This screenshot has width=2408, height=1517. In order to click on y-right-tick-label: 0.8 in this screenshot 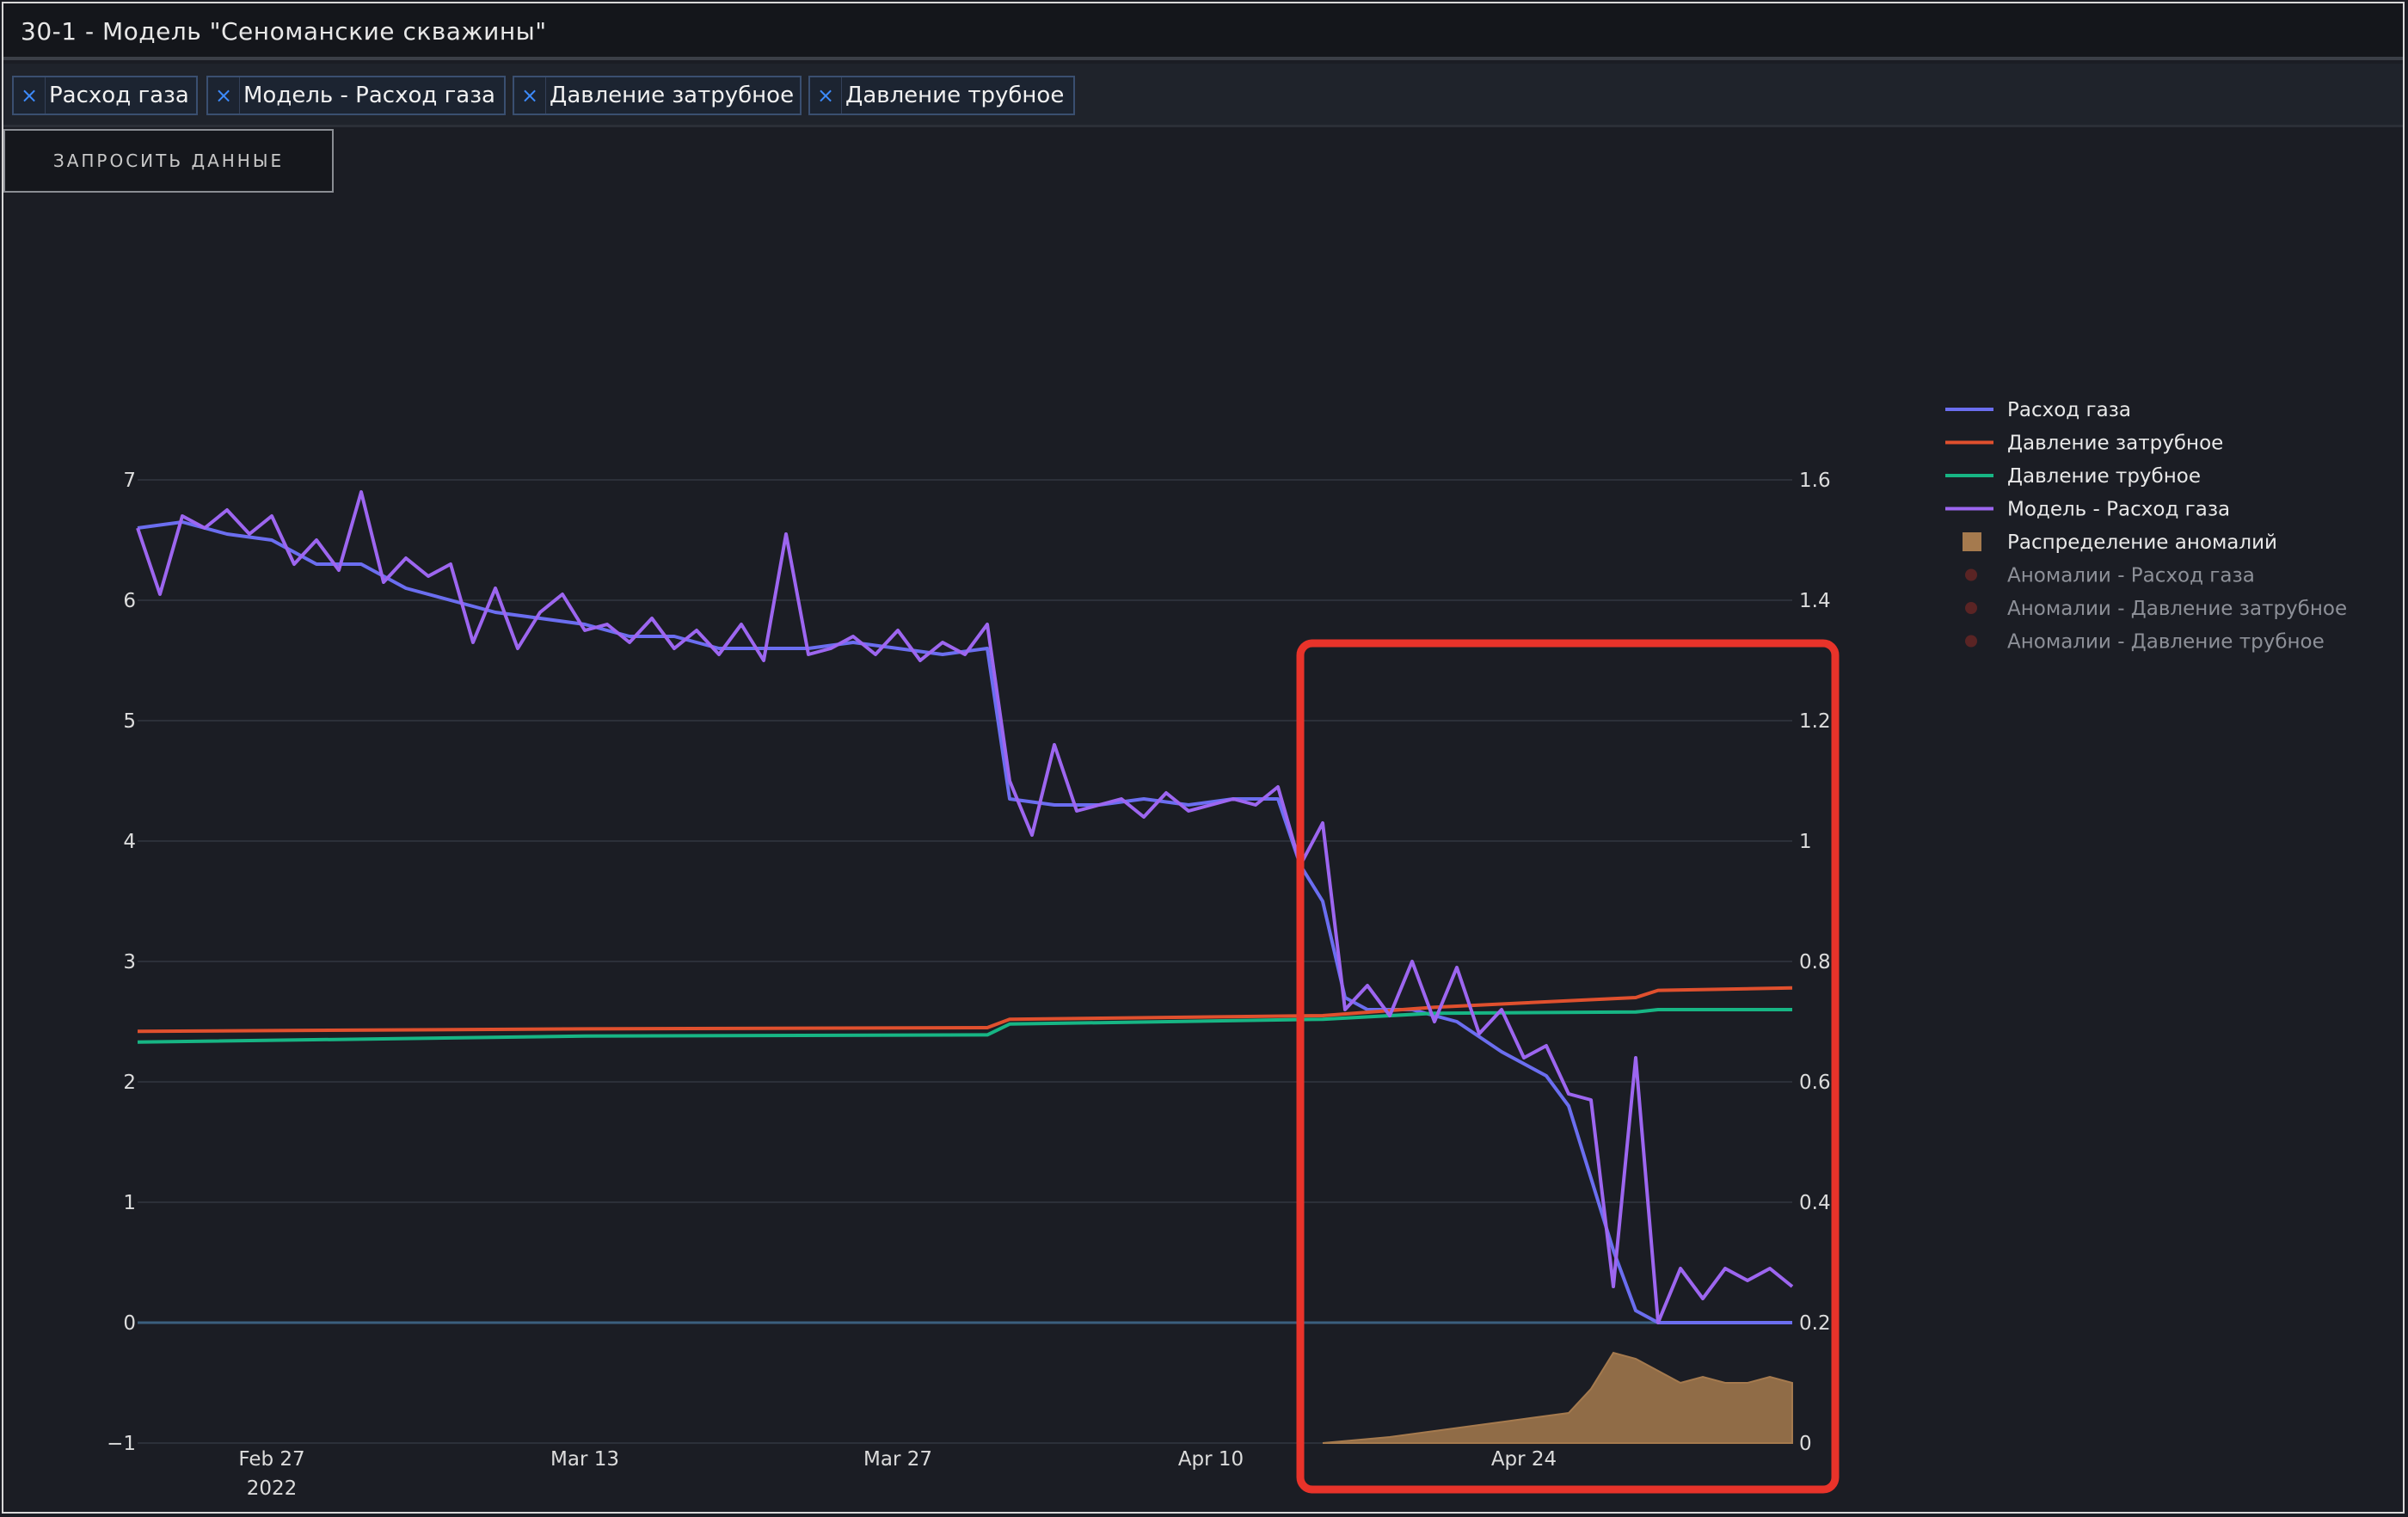, I will do `click(1815, 962)`.